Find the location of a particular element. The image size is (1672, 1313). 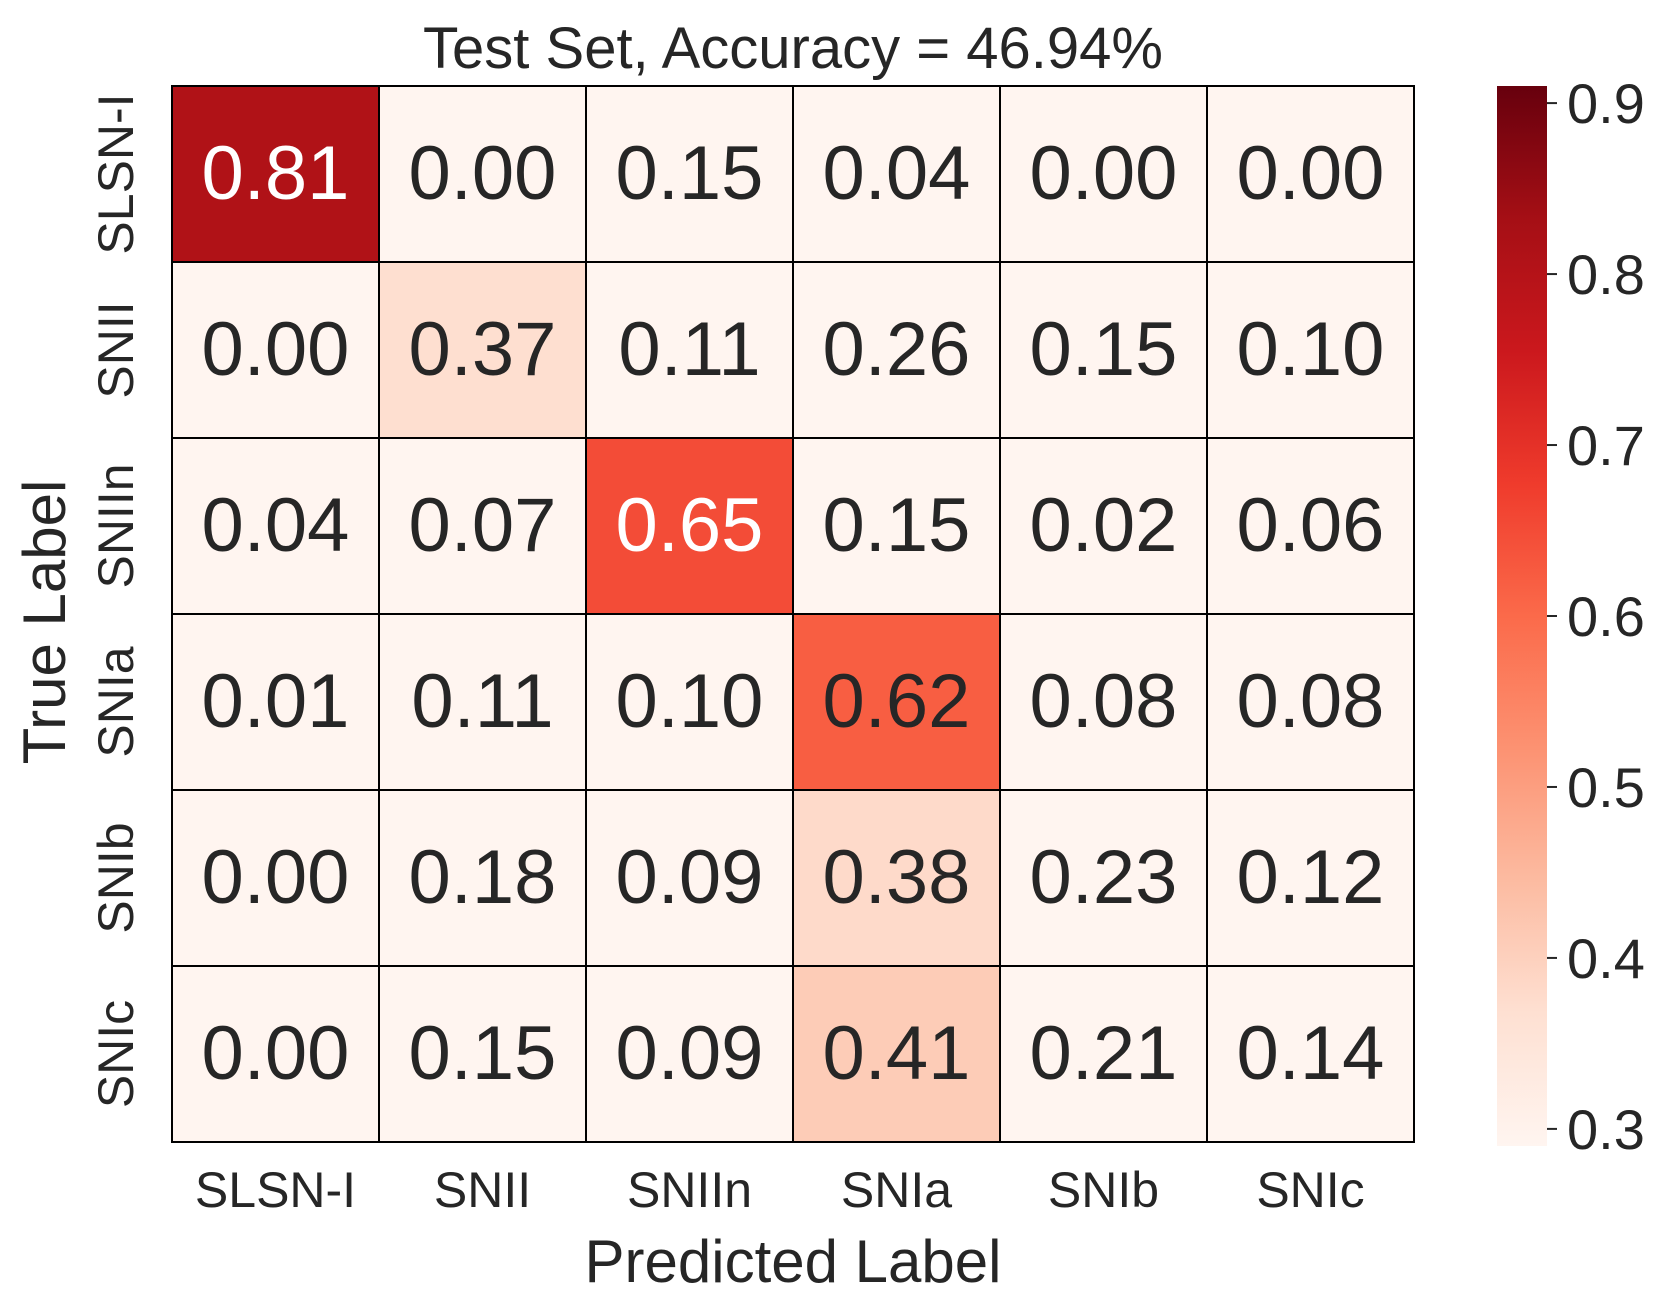

cell-value-label: 0.18 is located at coordinates (483, 877).